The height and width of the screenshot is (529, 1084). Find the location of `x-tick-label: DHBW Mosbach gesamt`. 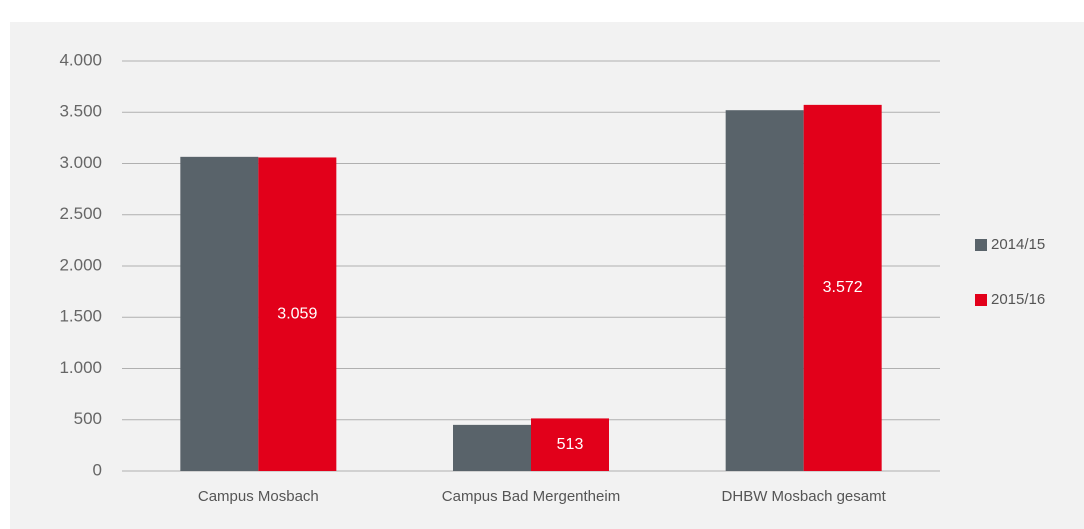

x-tick-label: DHBW Mosbach gesamt is located at coordinates (804, 496).